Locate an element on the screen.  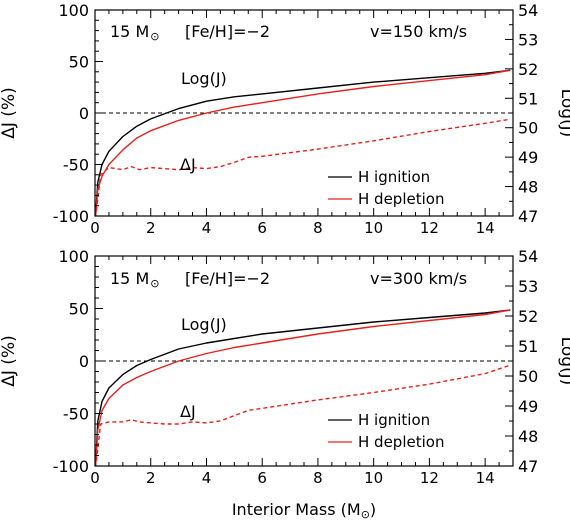
x-axis-label: Interior Mass (M⊙) is located at coordinates (304, 510).